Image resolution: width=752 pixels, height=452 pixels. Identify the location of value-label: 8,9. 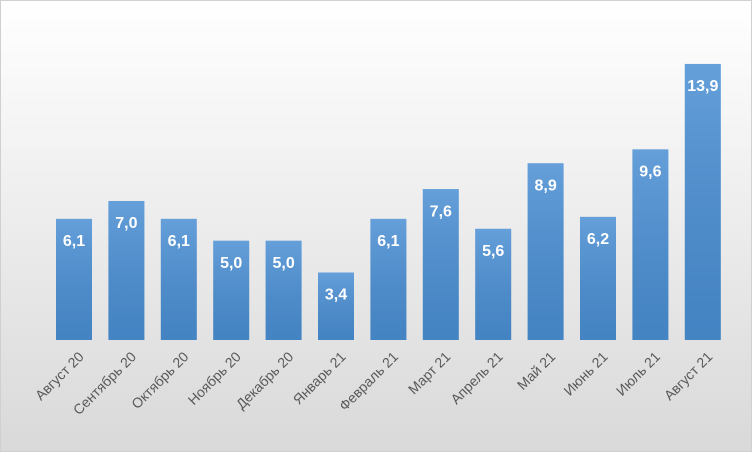
(545, 185).